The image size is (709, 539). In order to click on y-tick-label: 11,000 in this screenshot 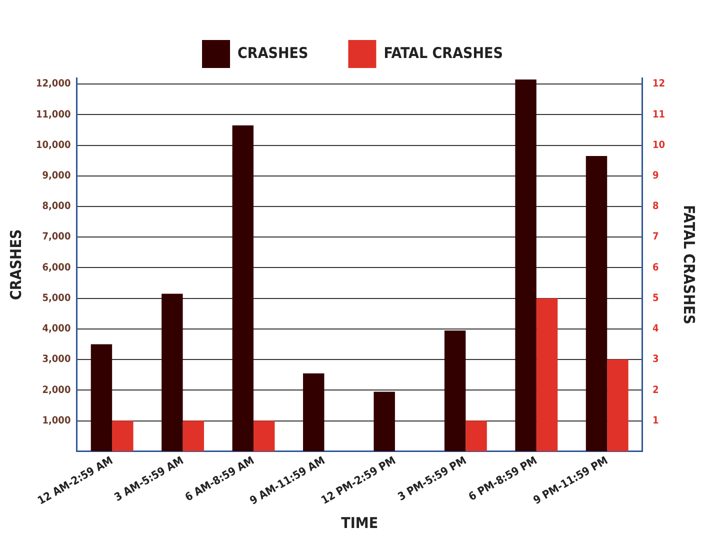, I will do `click(53, 114)`.